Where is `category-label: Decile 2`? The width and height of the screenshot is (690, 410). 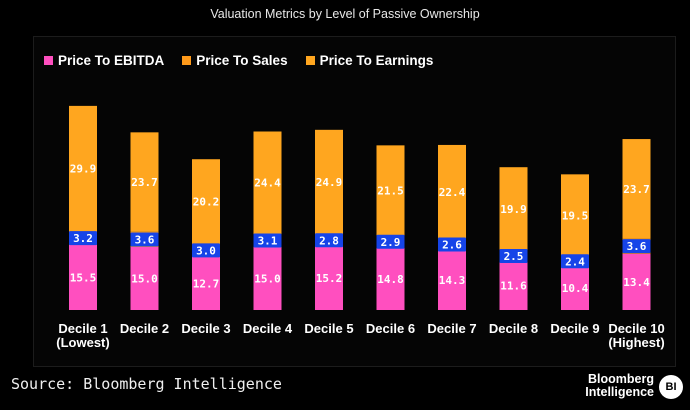
category-label: Decile 2 is located at coordinates (144, 328).